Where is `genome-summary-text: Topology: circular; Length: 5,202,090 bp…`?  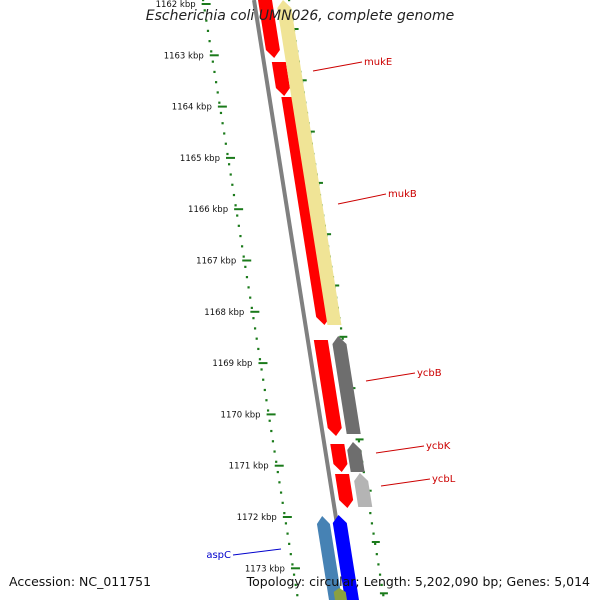
genome-summary-text: Topology: circular; Length: 5,202,090 bp… is located at coordinates (418, 581).